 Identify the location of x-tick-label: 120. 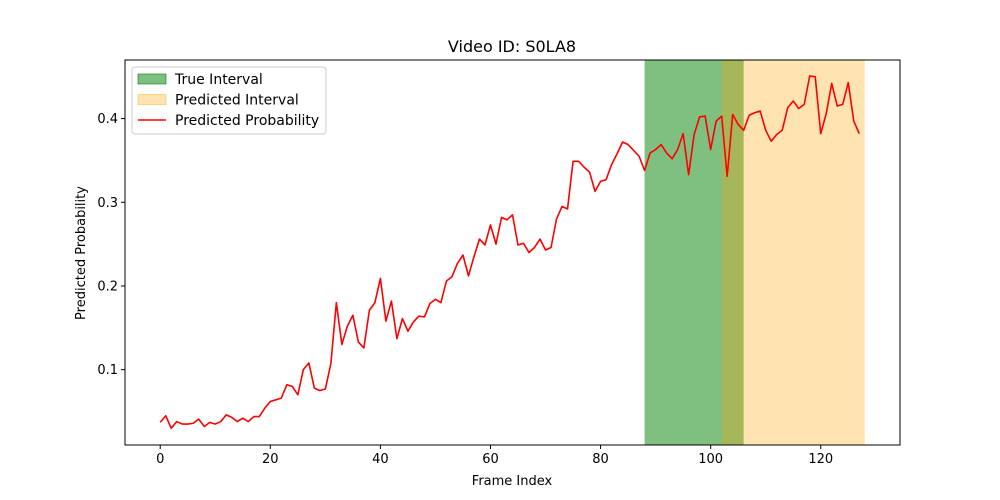
(820, 459).